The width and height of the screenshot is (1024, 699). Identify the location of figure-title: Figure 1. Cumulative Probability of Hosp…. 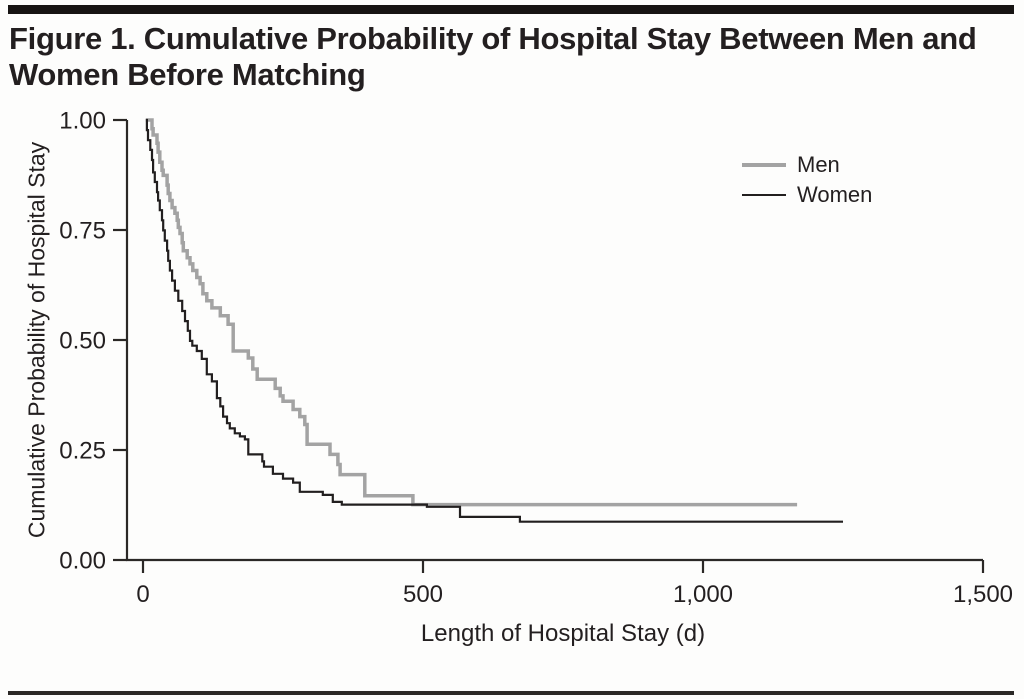
(493, 57).